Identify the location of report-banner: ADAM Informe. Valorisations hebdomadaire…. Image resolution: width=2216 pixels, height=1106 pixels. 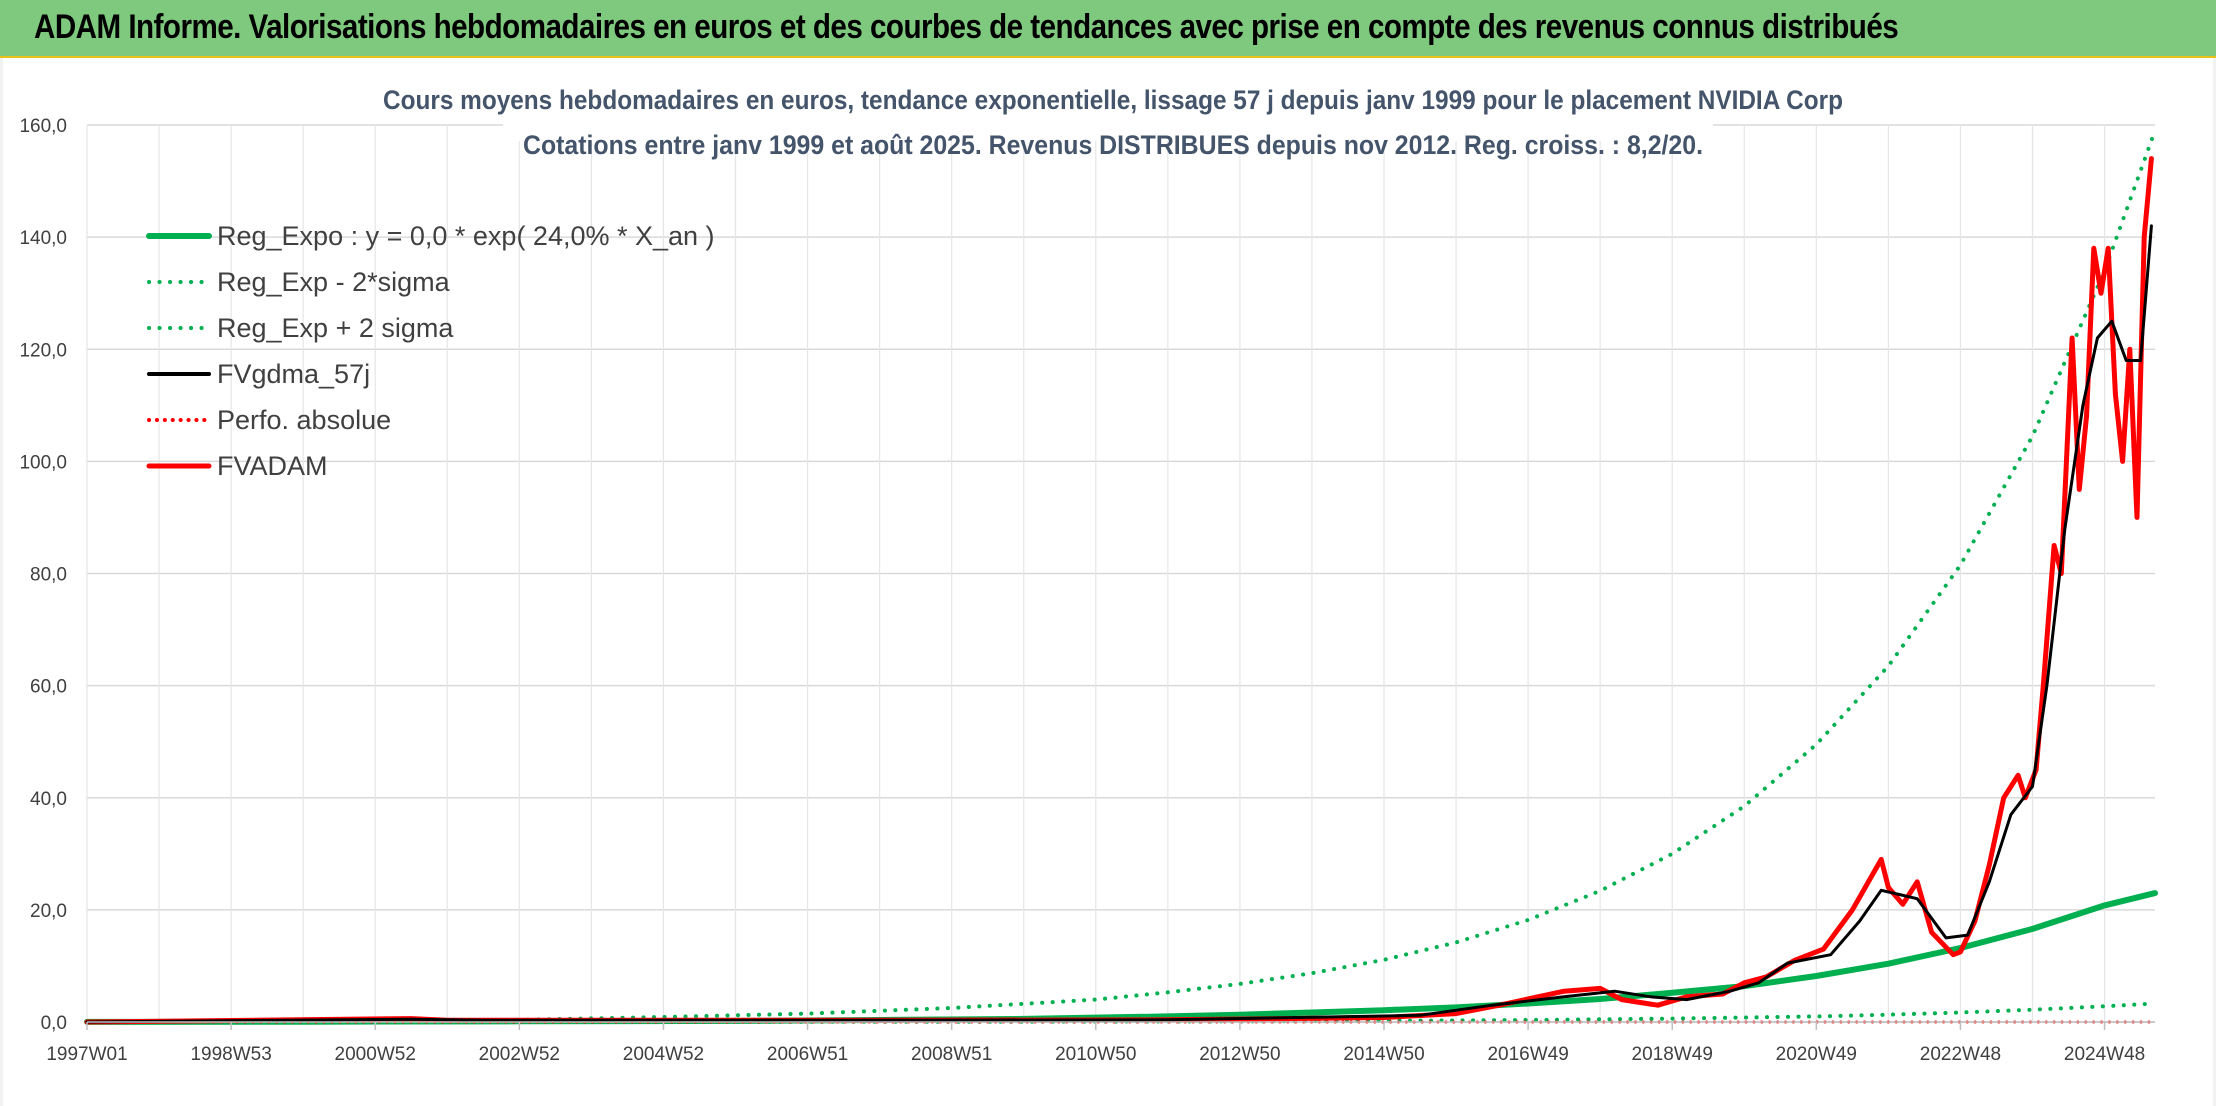
(1108, 29).